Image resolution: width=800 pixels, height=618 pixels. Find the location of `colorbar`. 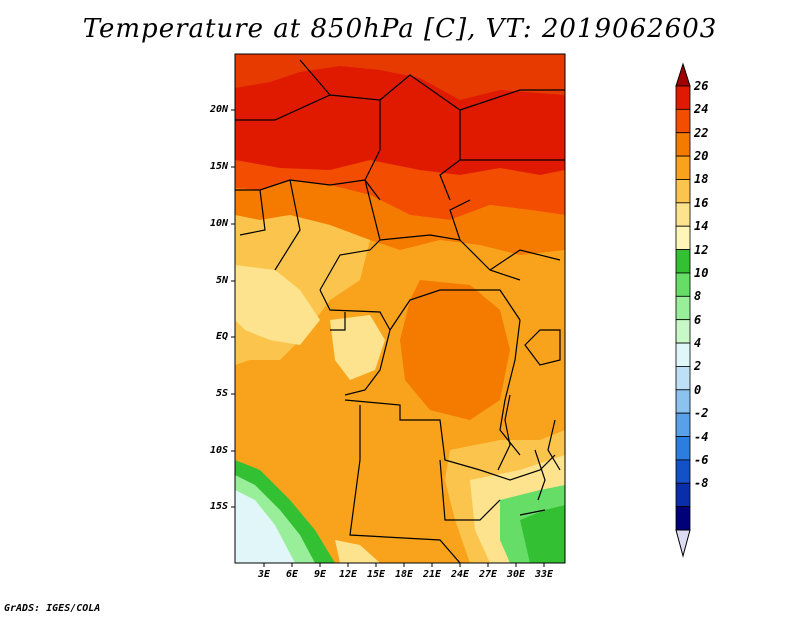

colorbar is located at coordinates (683, 310).